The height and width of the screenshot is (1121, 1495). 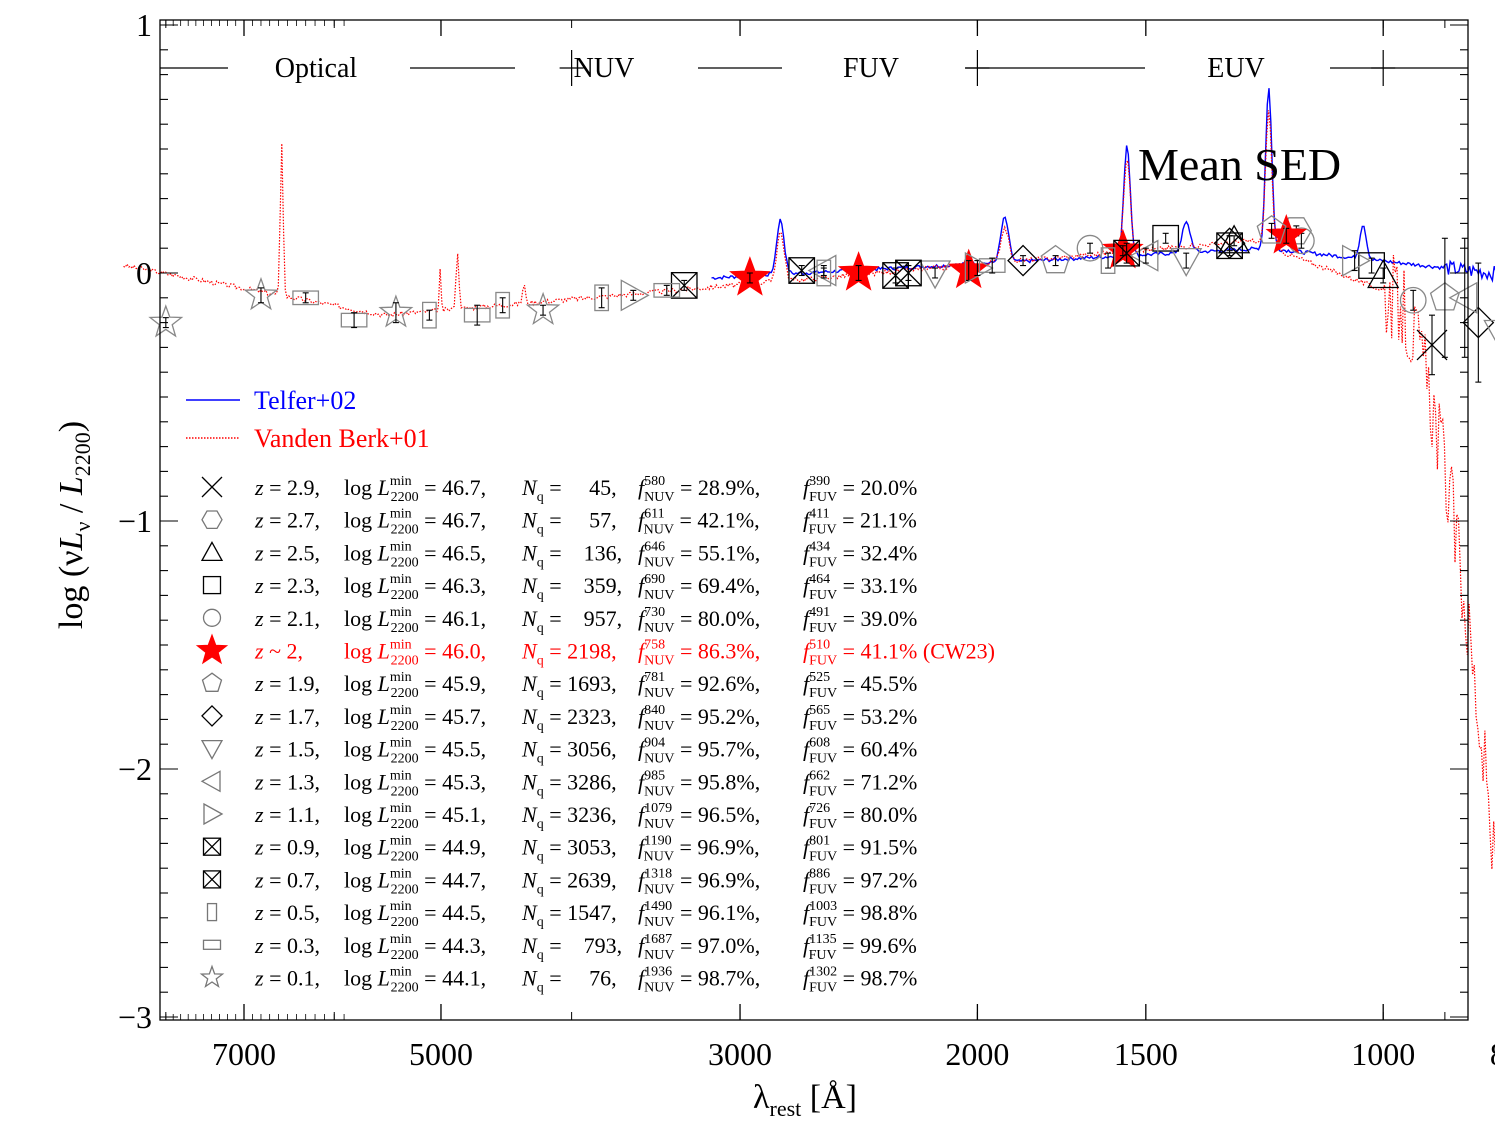 I want to click on telfer-curve, so click(x=1103, y=186).